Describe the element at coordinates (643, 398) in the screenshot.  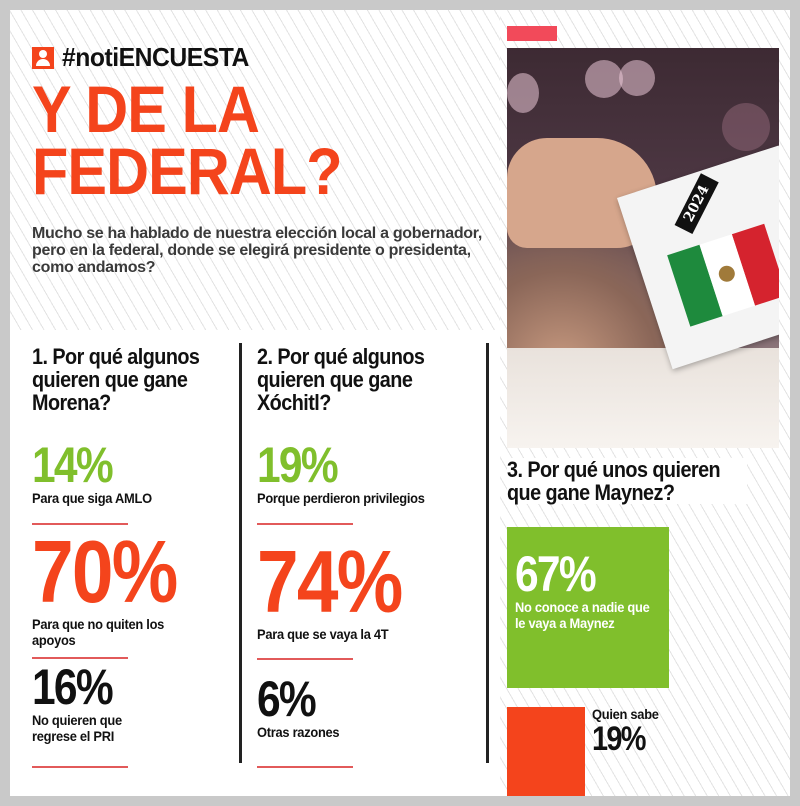
I see `ballot-box` at that location.